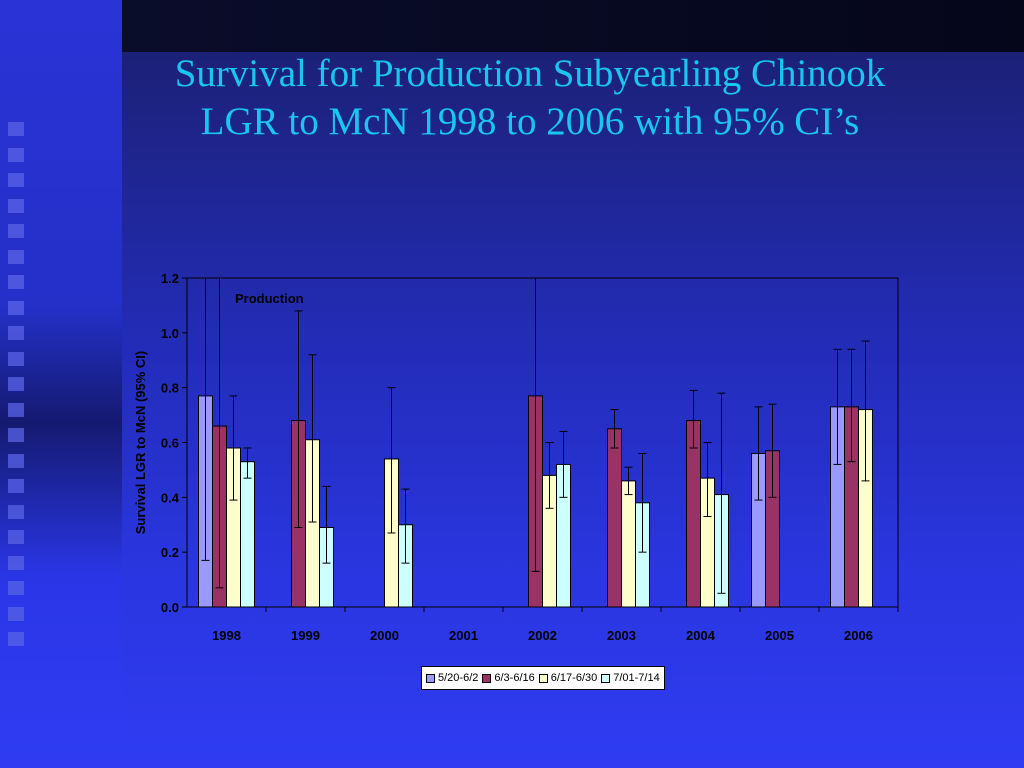 The width and height of the screenshot is (1024, 768). I want to click on x-tick-label: 2003, so click(621, 635).